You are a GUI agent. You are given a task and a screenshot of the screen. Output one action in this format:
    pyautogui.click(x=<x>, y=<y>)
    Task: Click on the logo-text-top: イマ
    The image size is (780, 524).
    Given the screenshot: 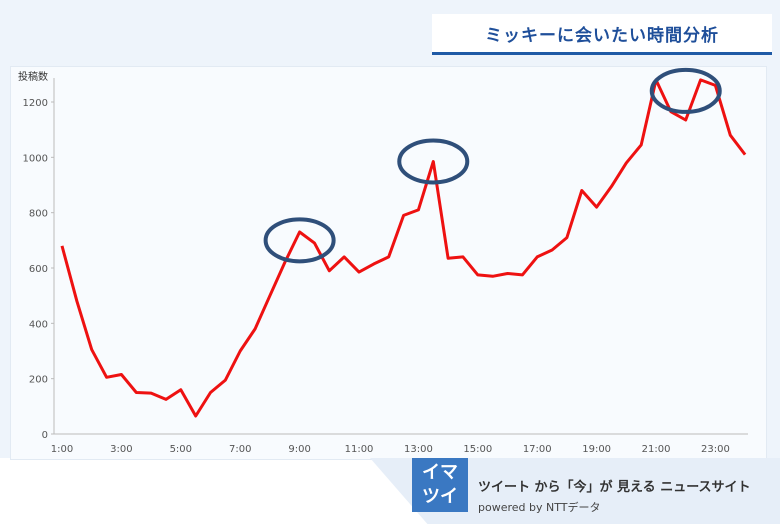 What is the action you would take?
    pyautogui.click(x=440, y=472)
    